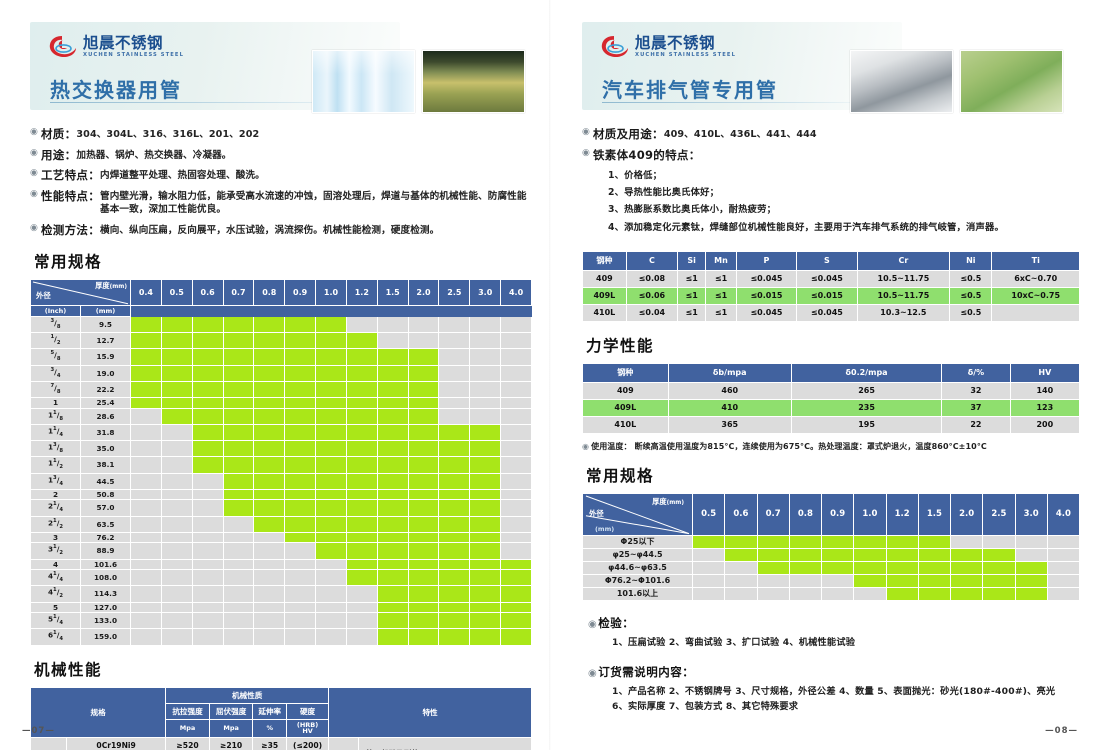  Describe the element at coordinates (550, 375) in the screenshot. I see `page-gutter` at that location.